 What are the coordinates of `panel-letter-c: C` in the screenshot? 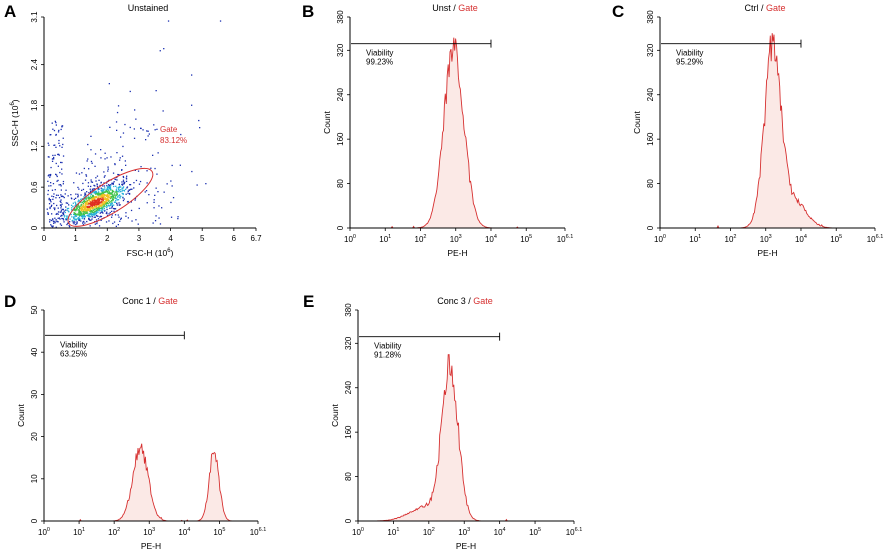 It's located at (618, 11).